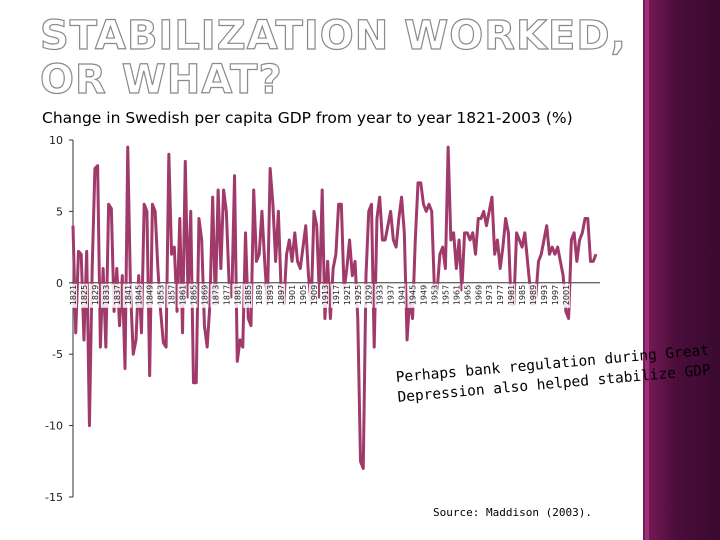  I want to click on x-tick-label: 1929, so click(369, 295).